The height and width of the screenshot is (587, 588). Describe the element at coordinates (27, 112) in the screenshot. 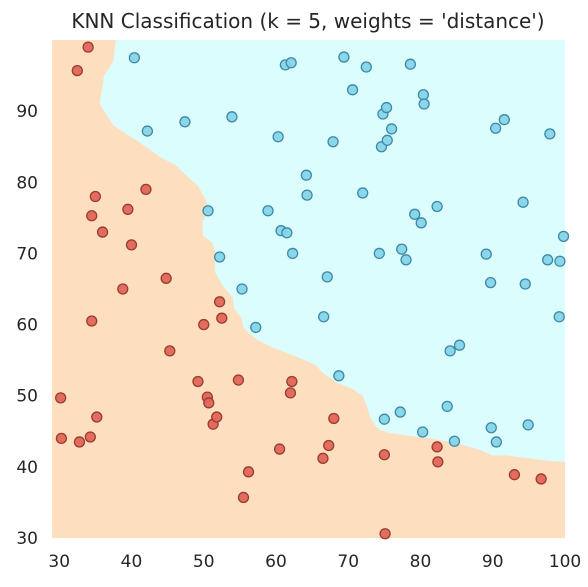

I see `y-tick-label: 90` at that location.